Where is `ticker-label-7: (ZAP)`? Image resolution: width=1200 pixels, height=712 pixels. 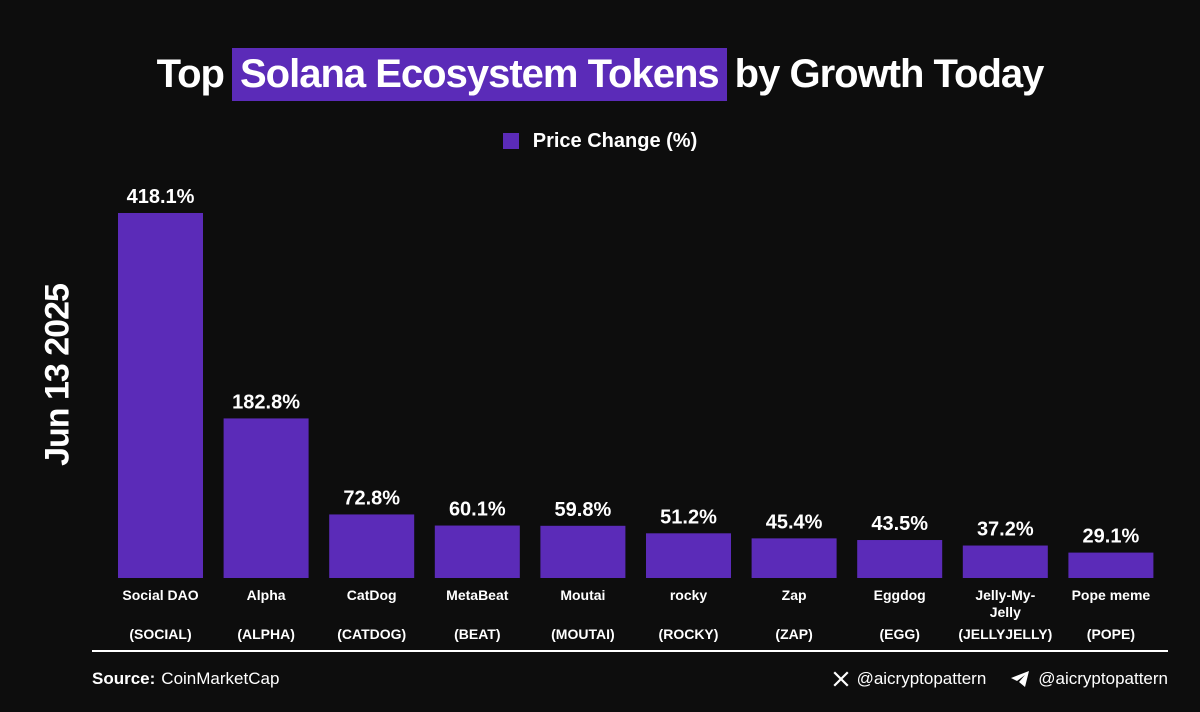
ticker-label-7: (ZAP) is located at coordinates (793, 634).